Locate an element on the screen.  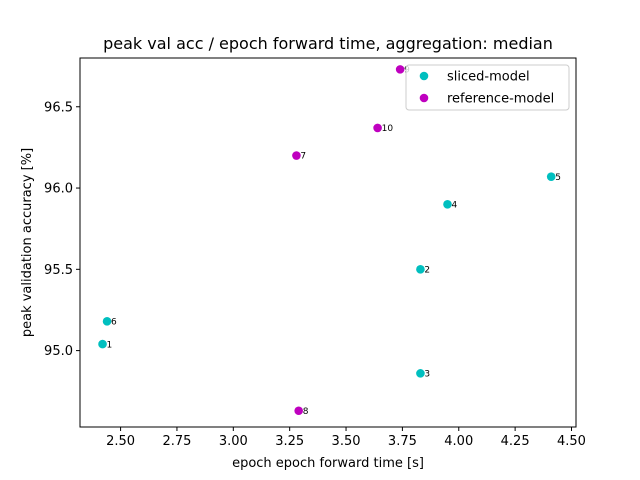
legend-box is located at coordinates (487, 87).